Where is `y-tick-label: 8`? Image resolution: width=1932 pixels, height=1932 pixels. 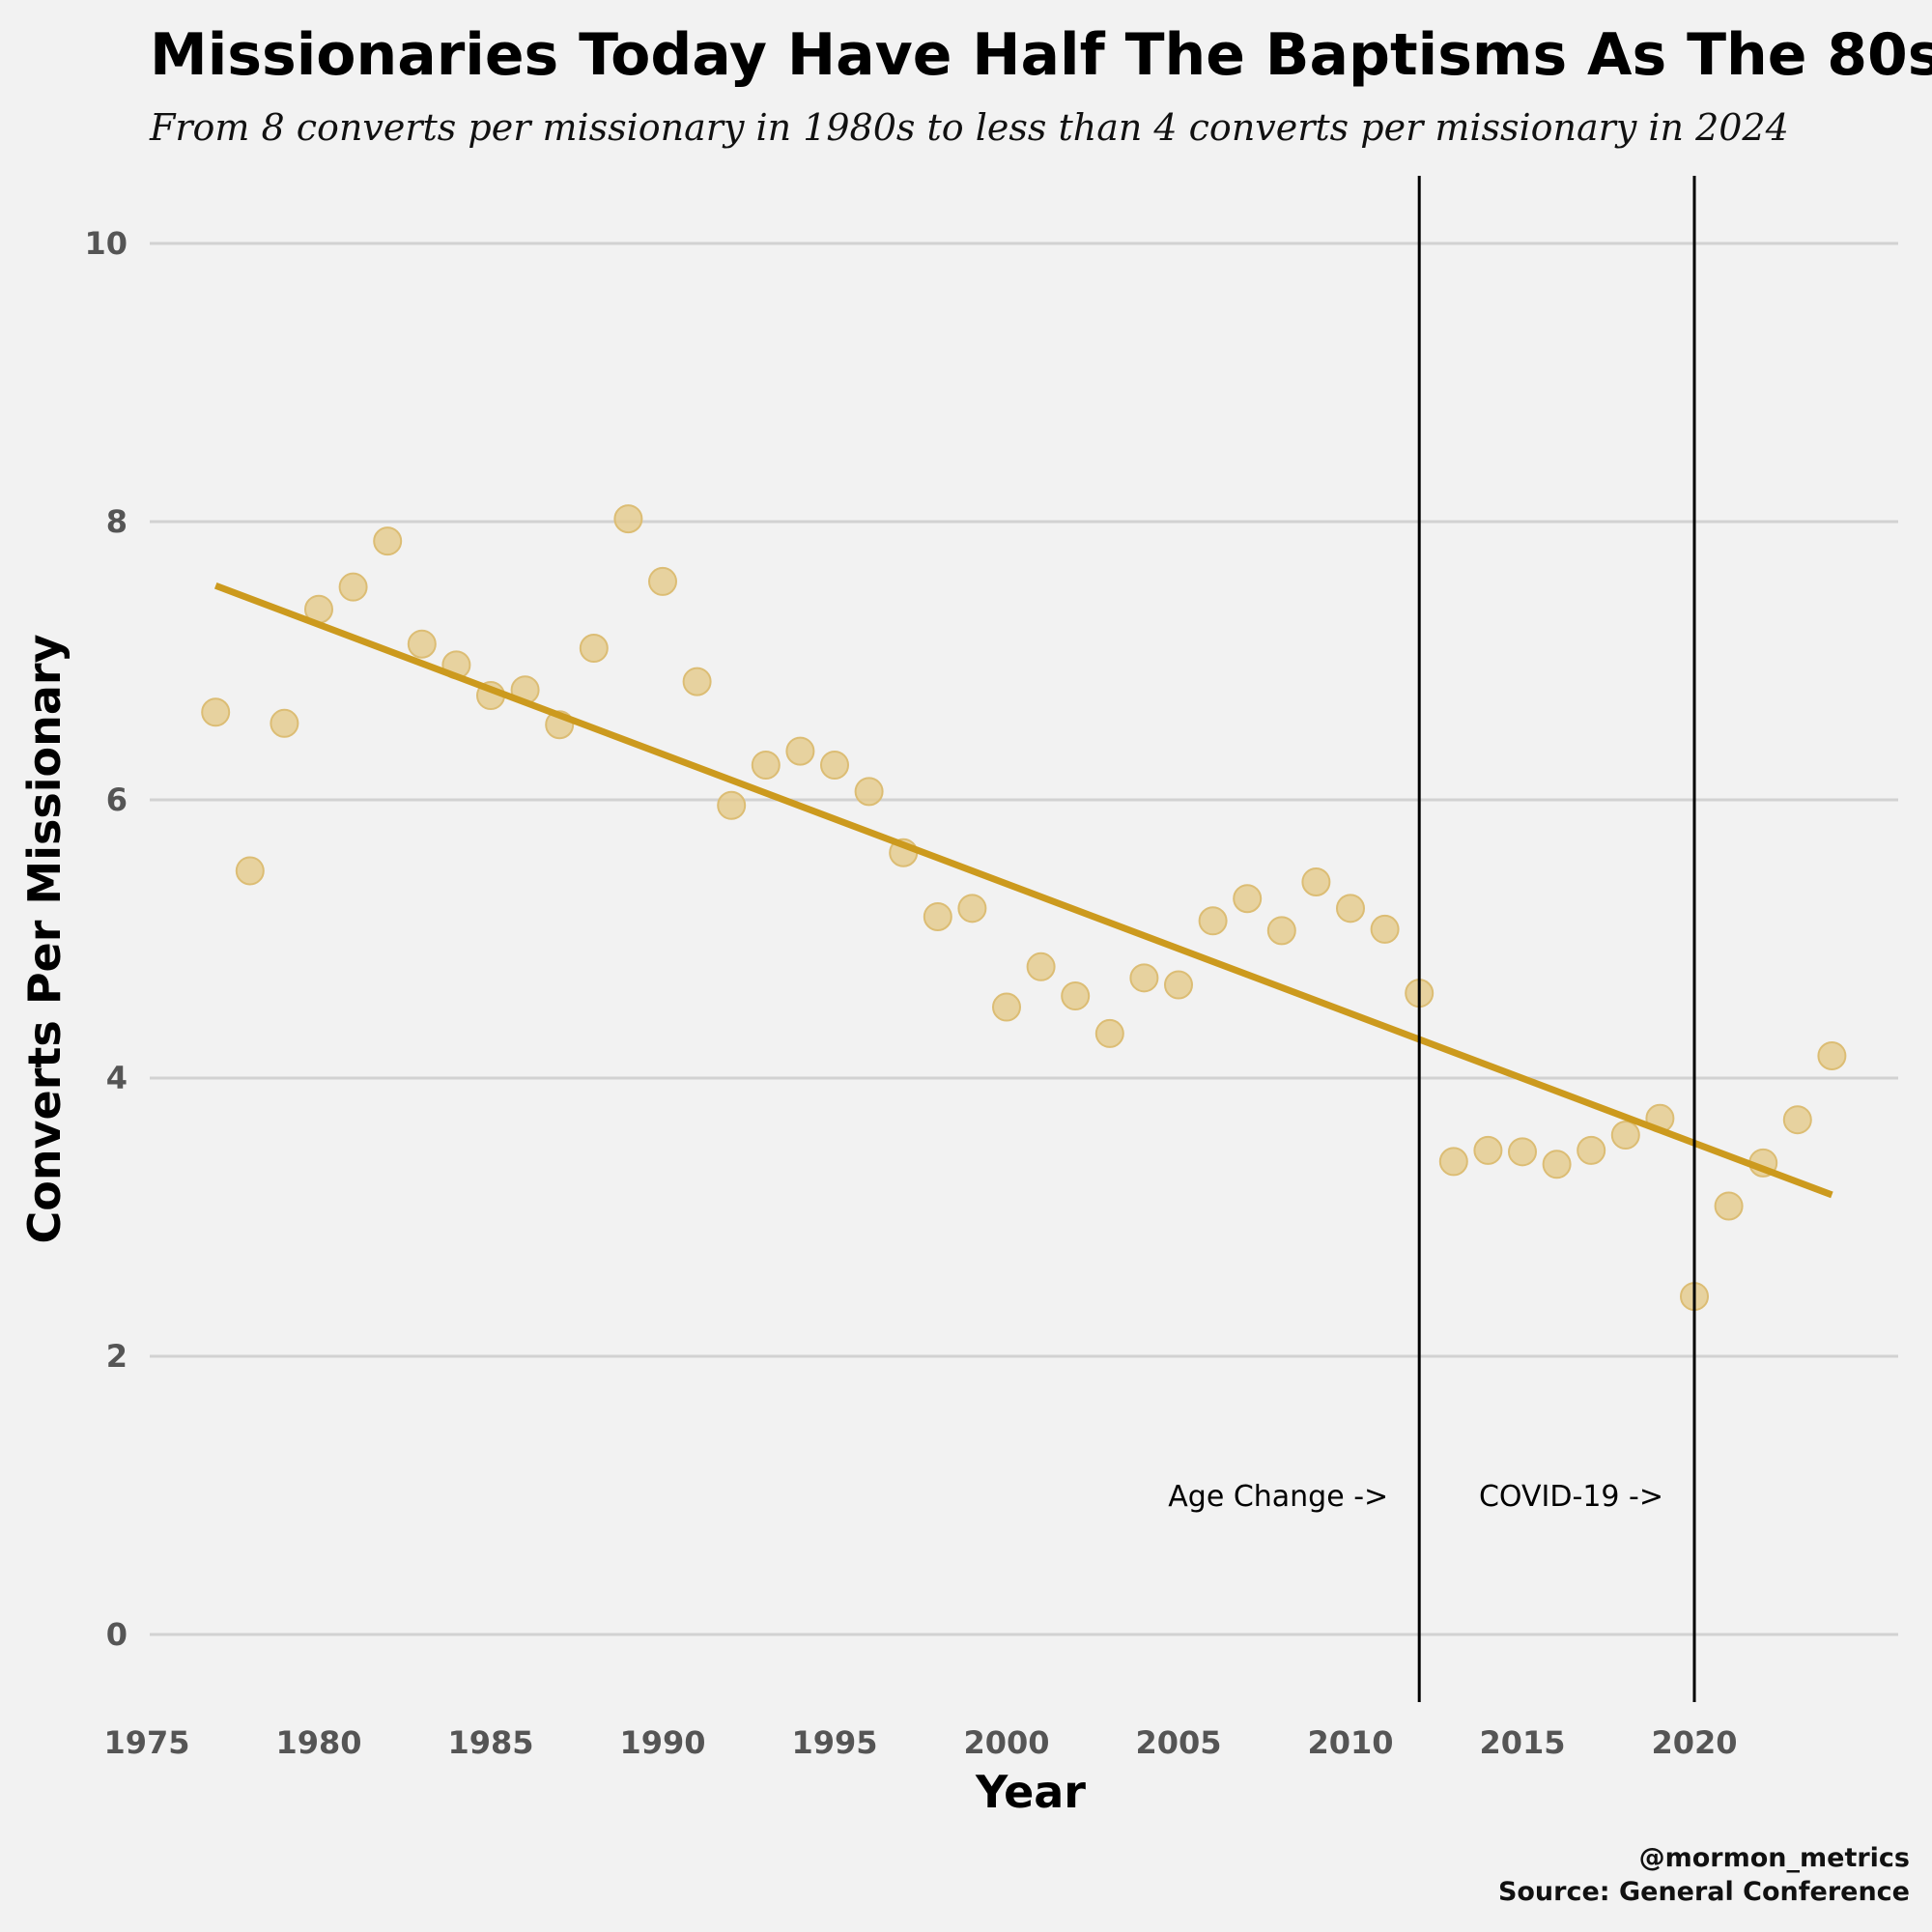
y-tick-label: 8 is located at coordinates (117, 521).